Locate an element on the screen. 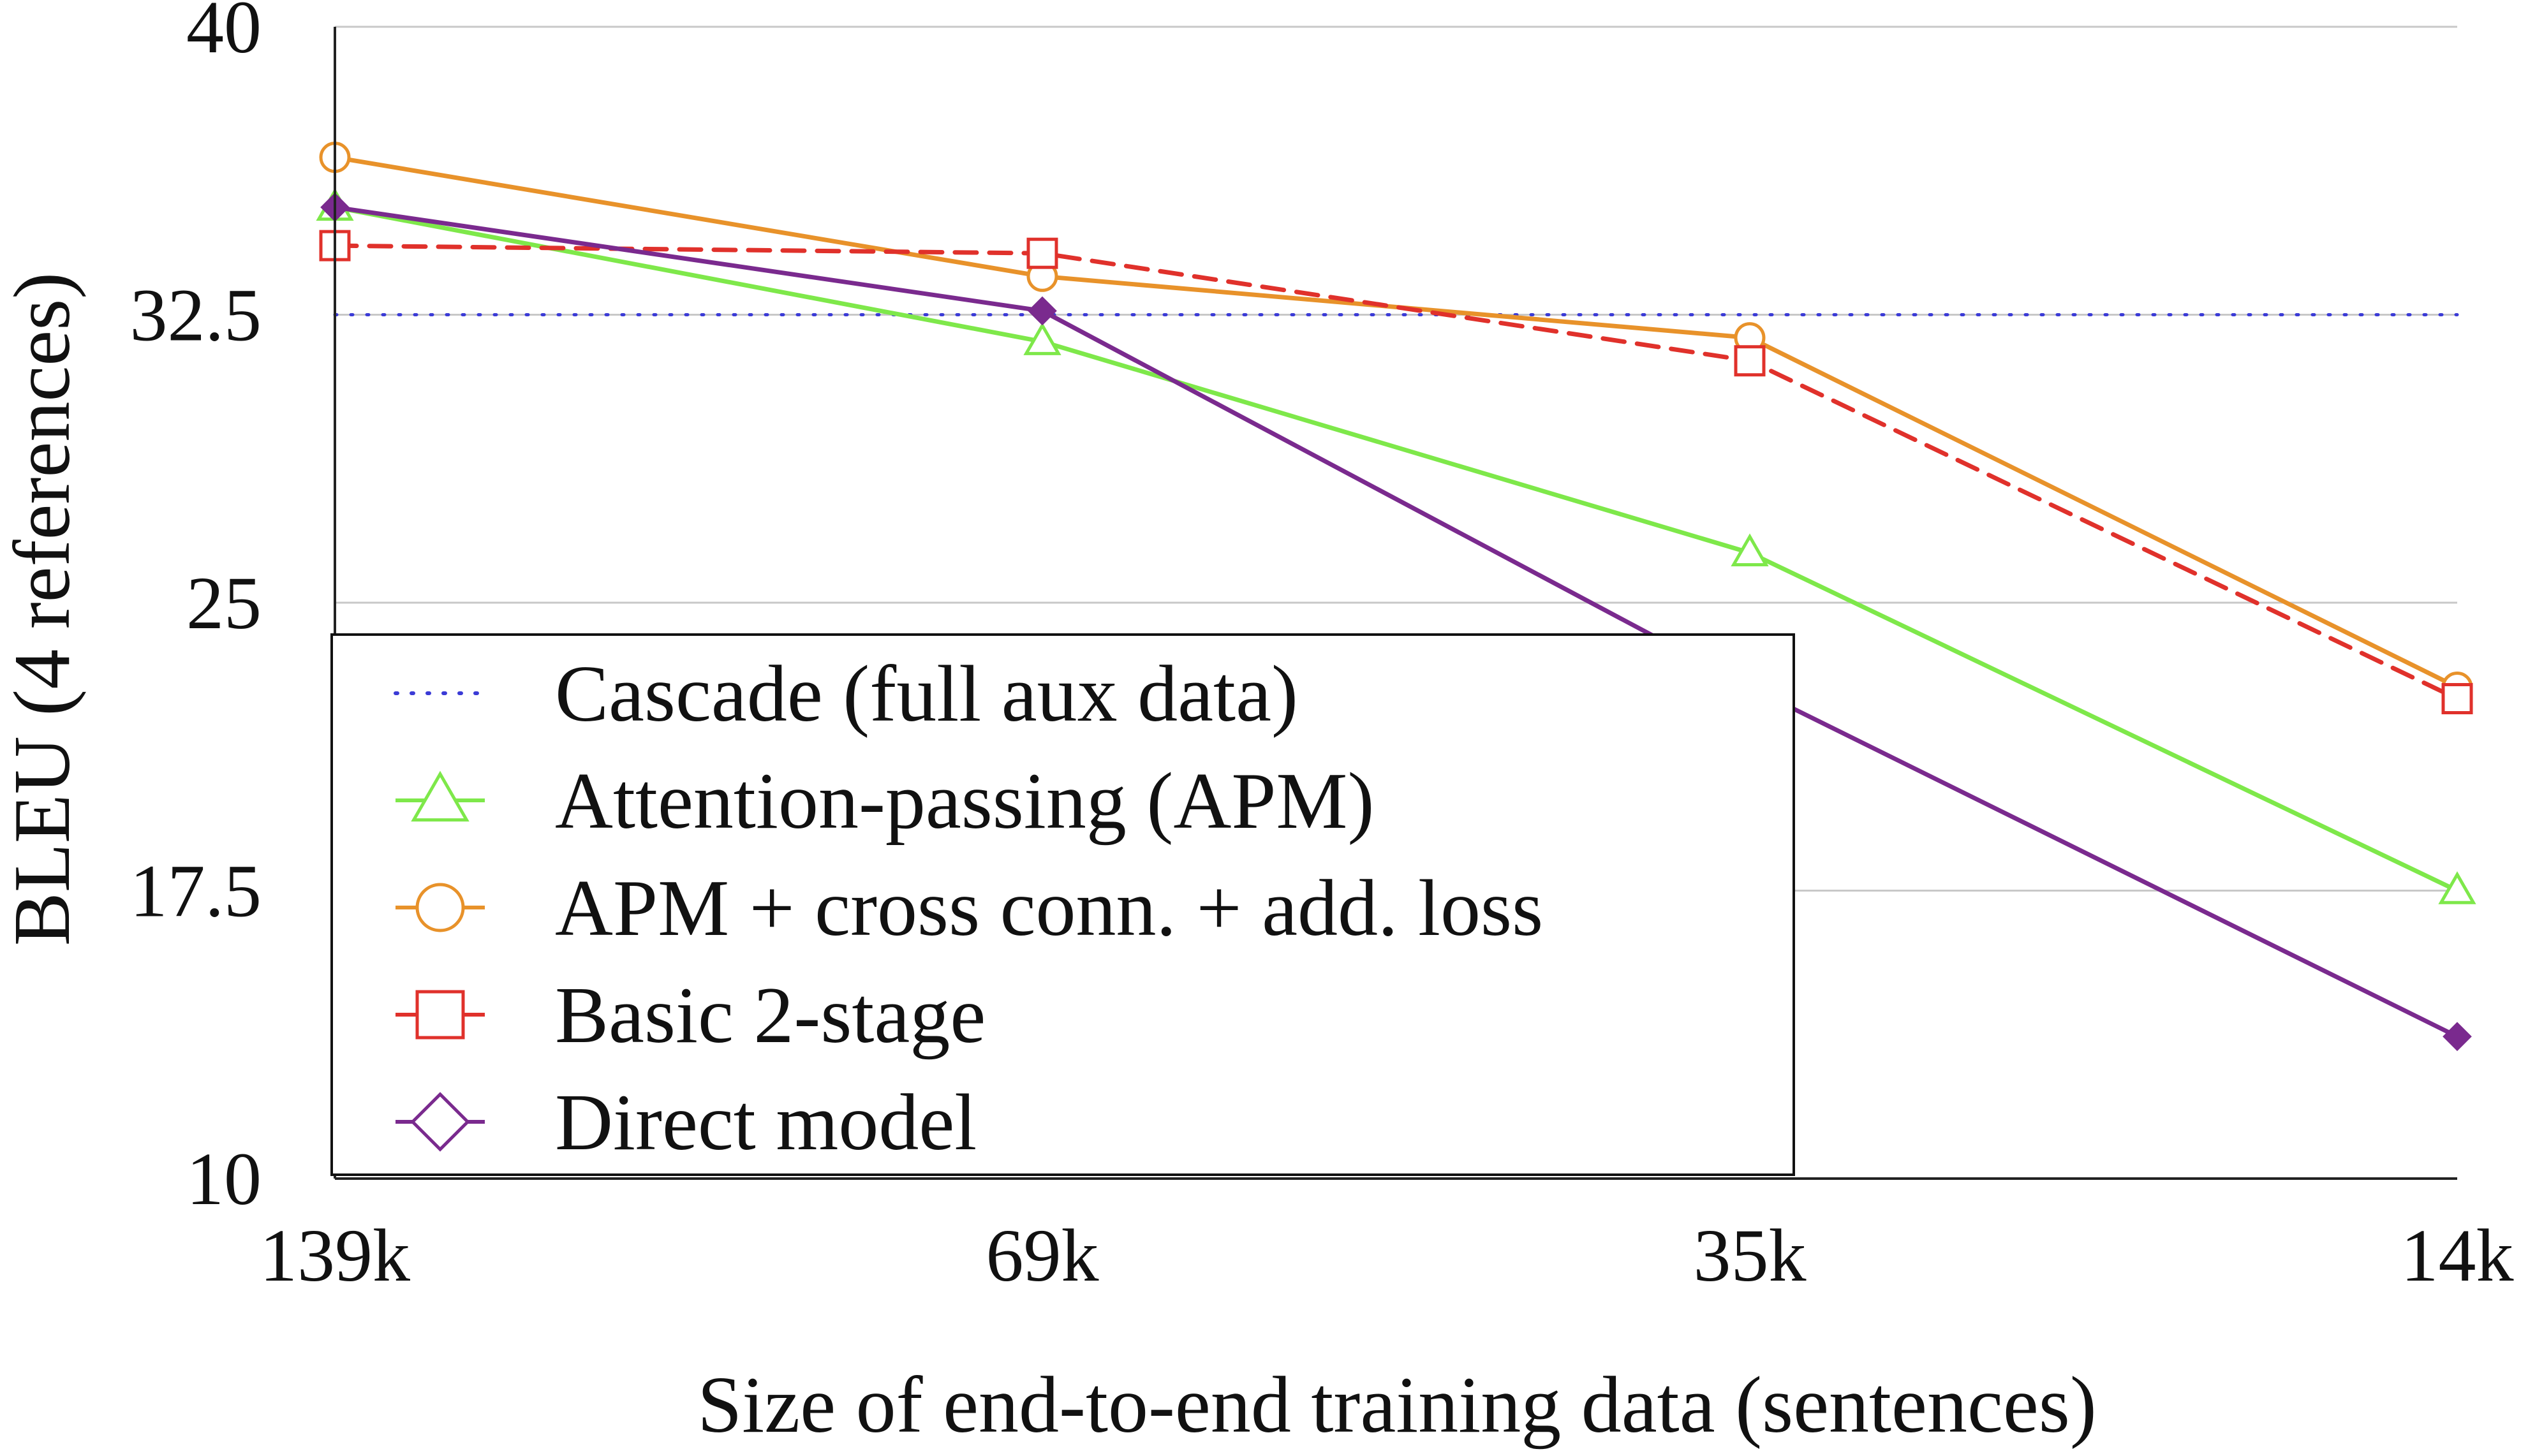 This screenshot has height=1456, width=2521. y-axis-title: BLEU (4 references) is located at coordinates (43, 609).